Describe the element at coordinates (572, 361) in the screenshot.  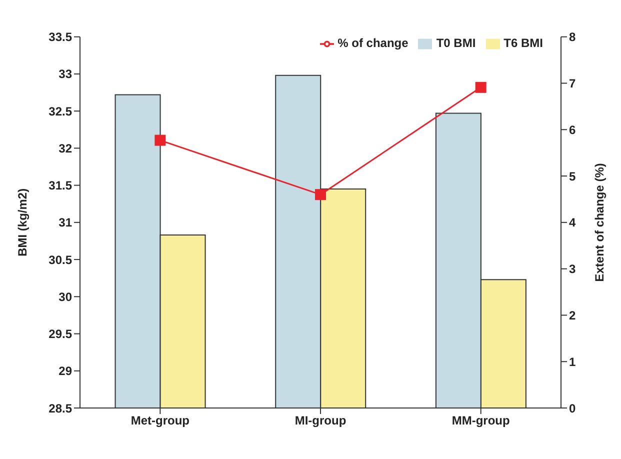
I see `y2-tick-label: 1` at that location.